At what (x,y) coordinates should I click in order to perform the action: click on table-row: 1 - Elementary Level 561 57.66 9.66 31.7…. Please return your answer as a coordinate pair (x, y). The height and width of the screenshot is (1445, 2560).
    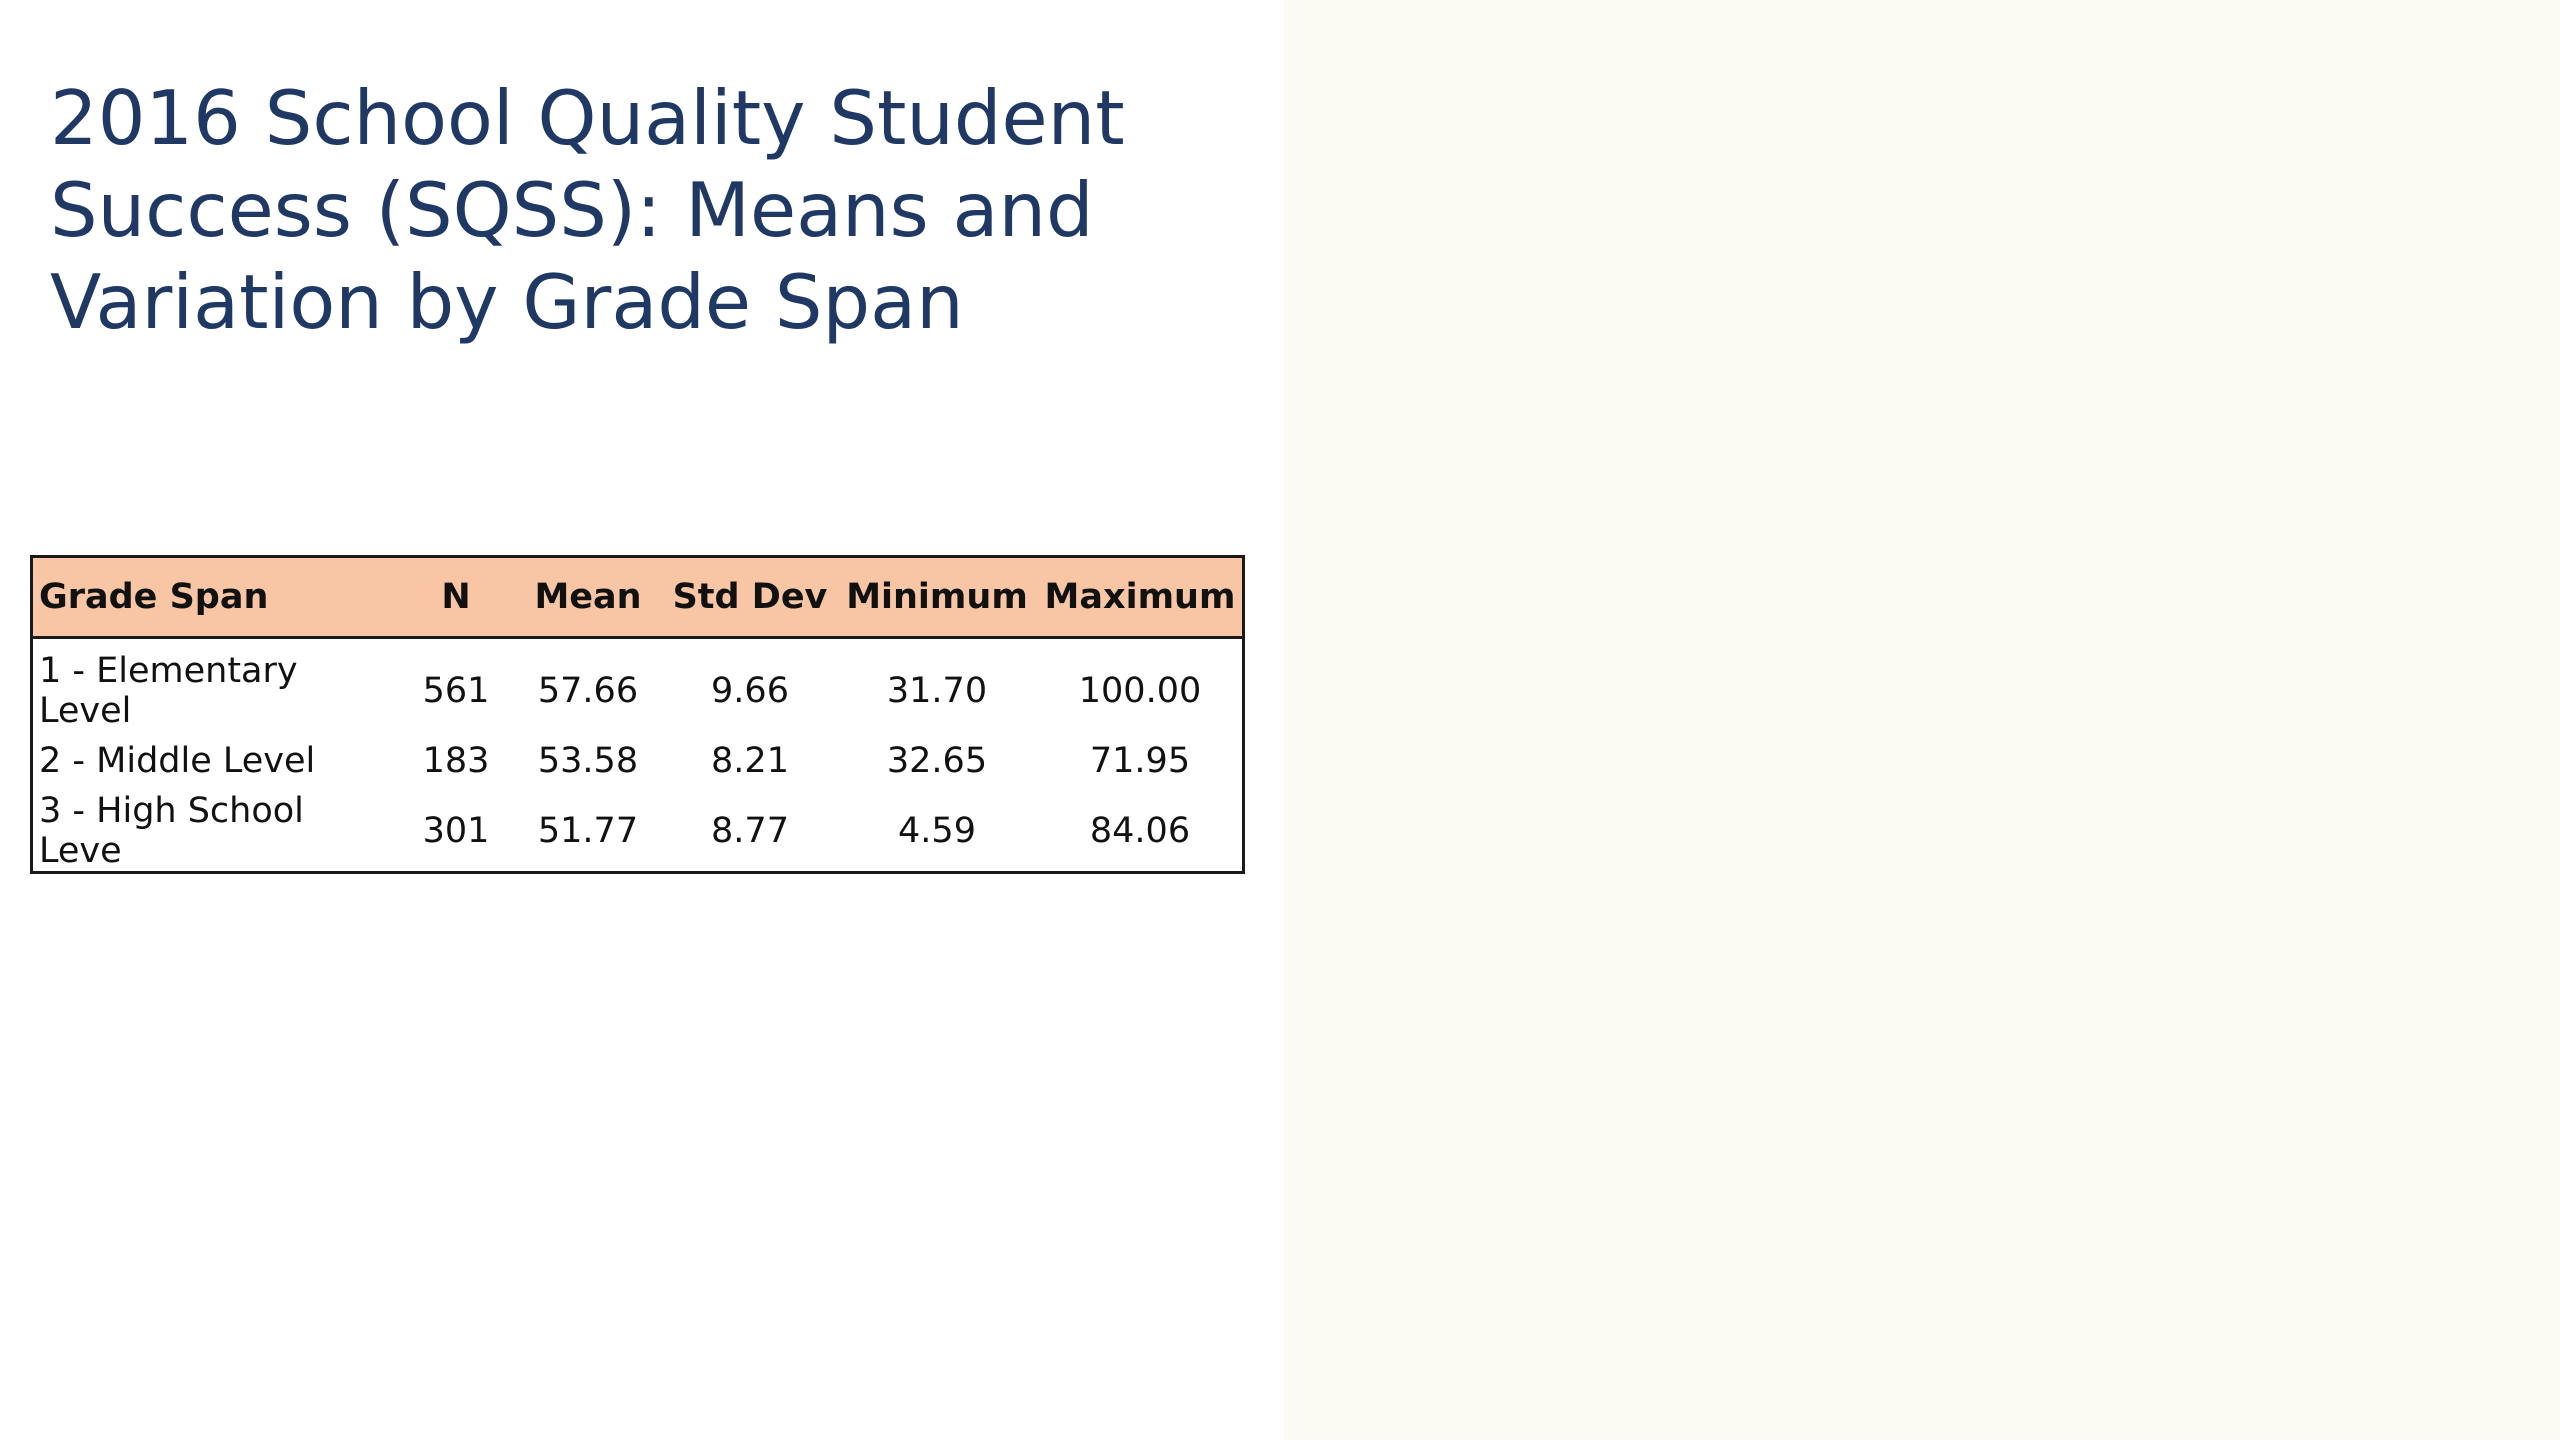
    Looking at the image, I should click on (638, 684).